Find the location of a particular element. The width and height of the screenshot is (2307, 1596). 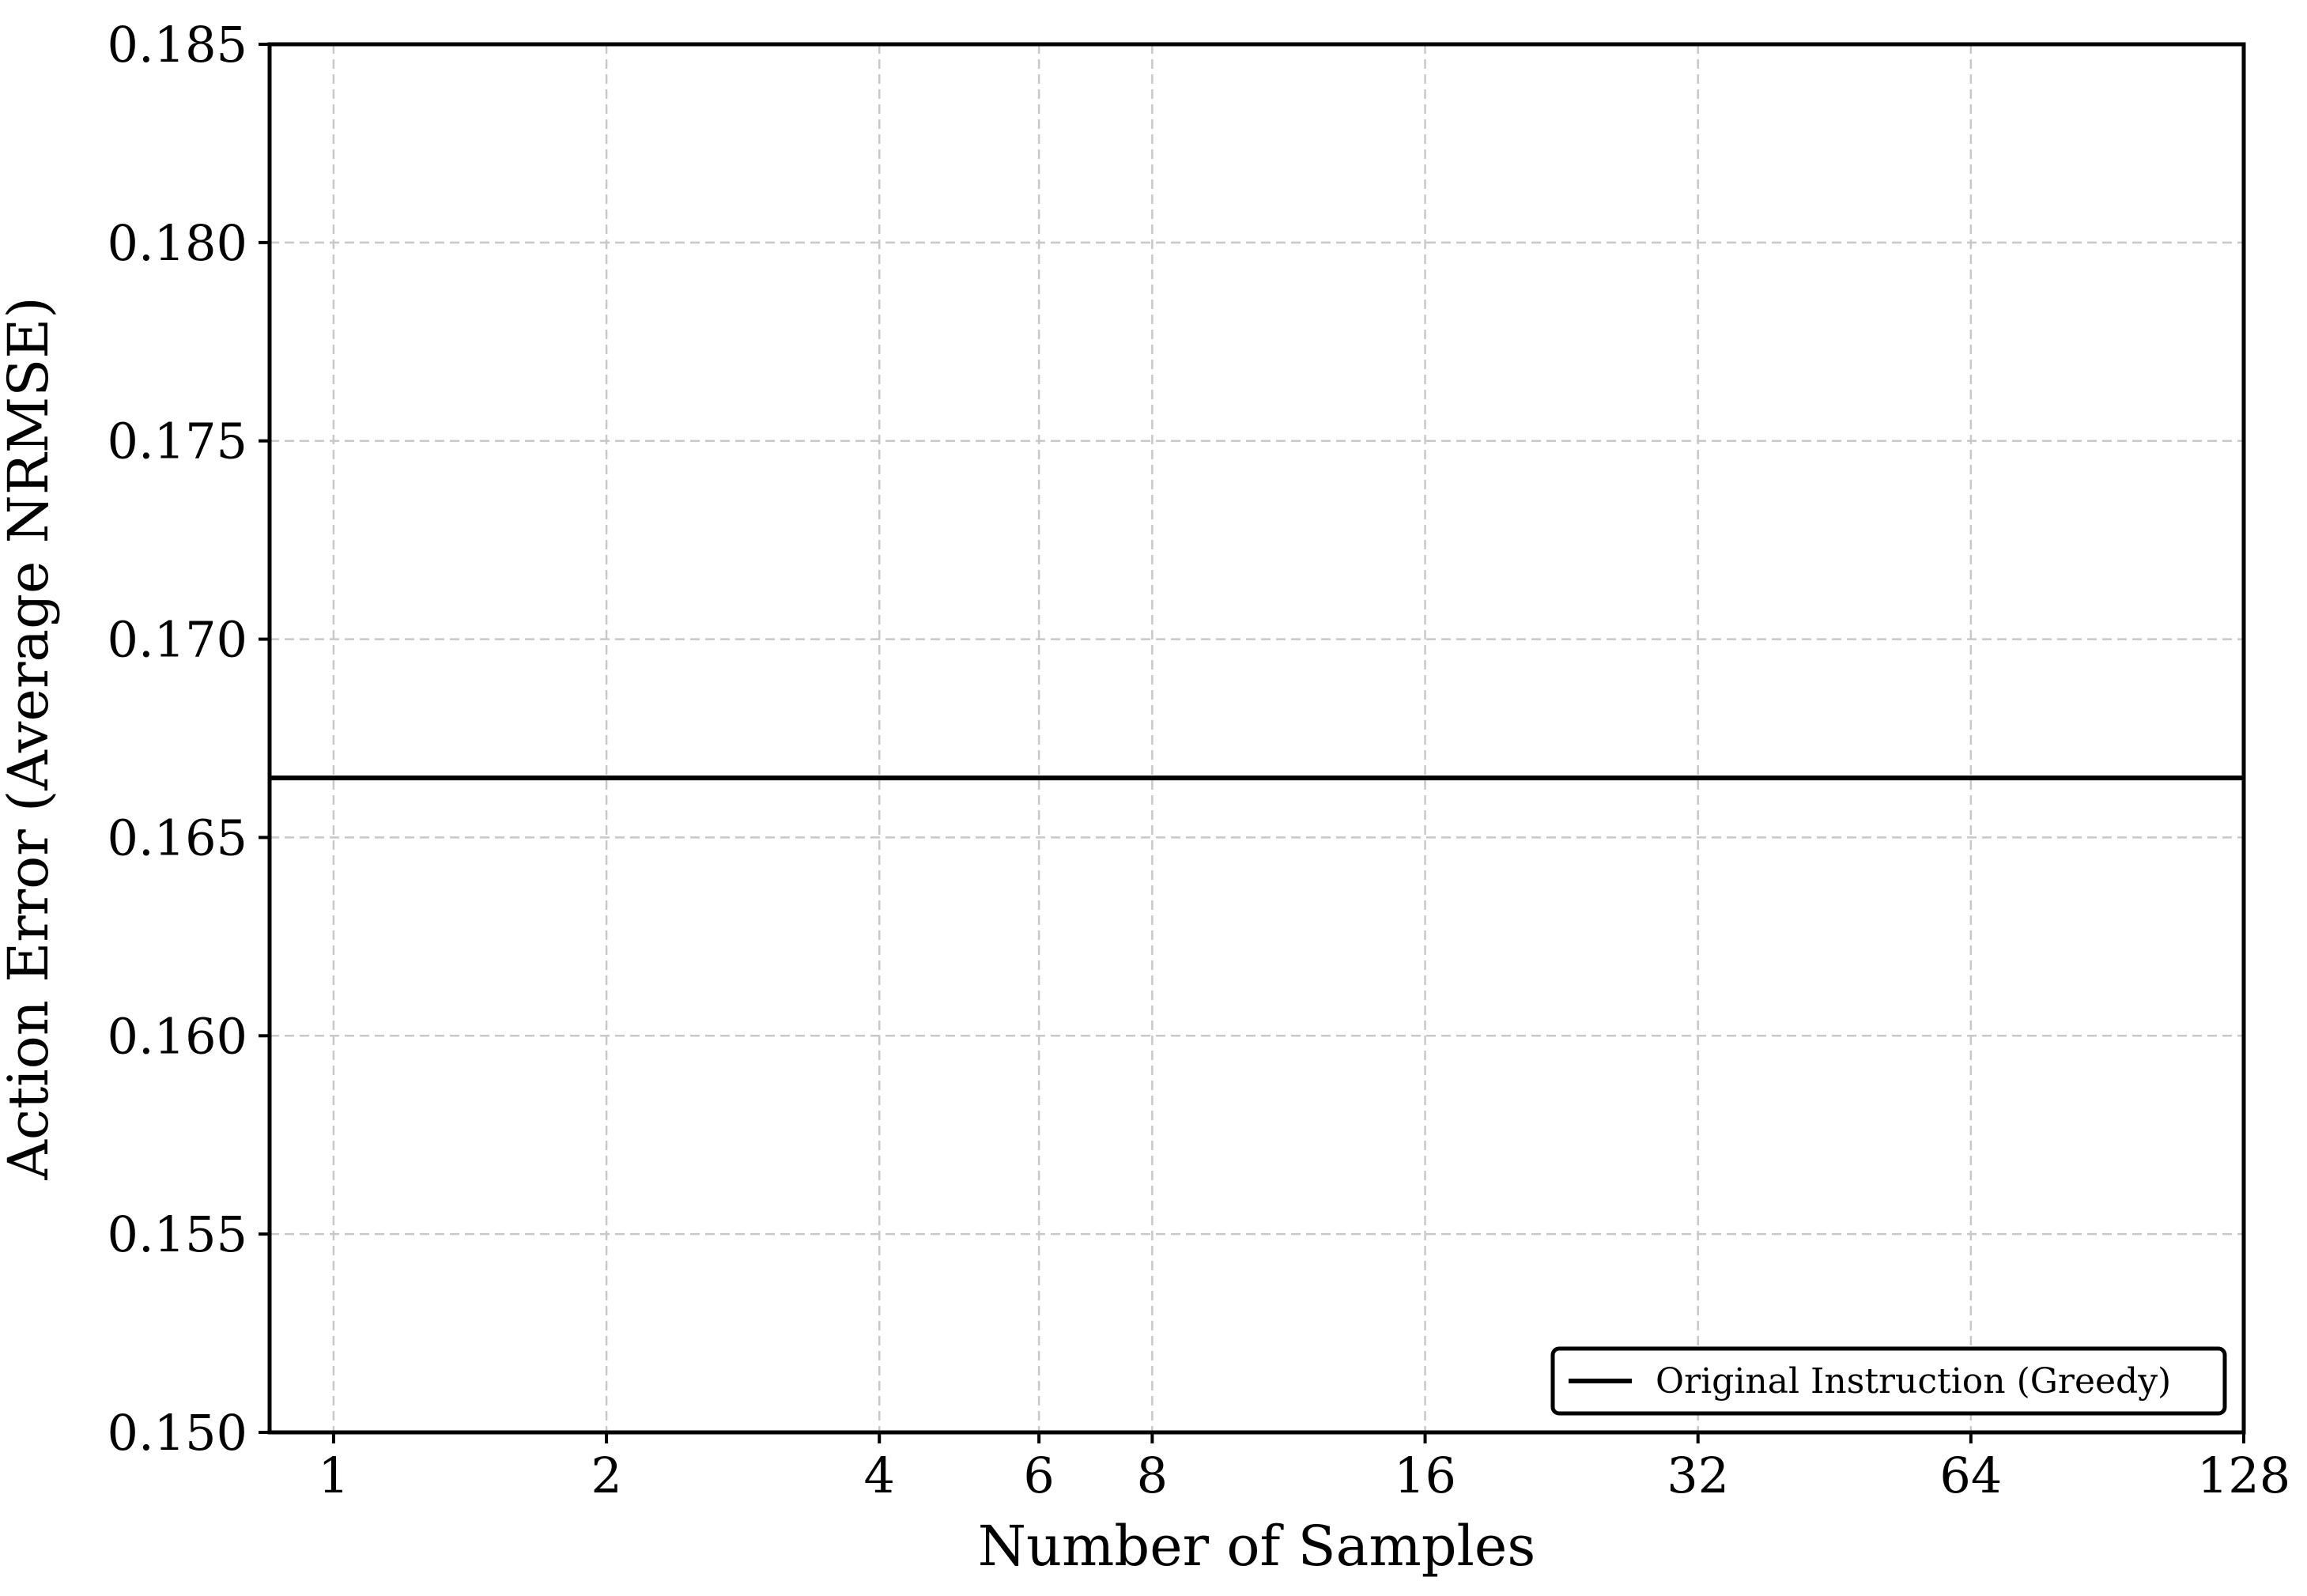

y-tick-label: 0.150 is located at coordinates (178, 1433).